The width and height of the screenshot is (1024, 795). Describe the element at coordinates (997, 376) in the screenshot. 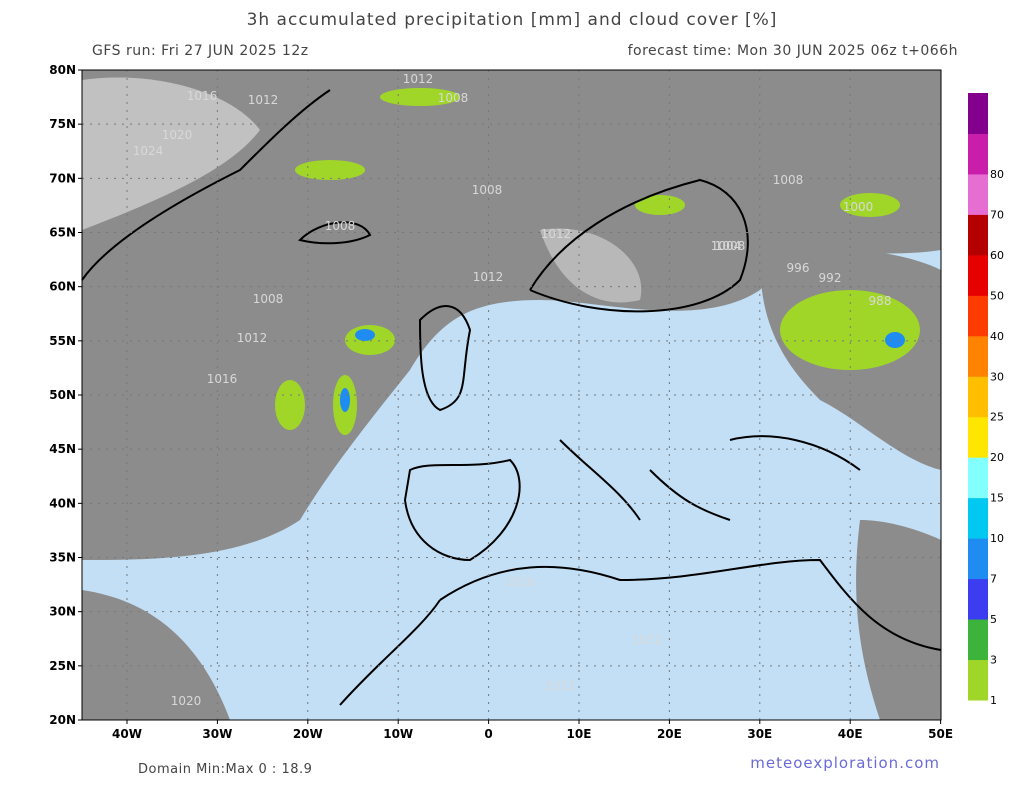

I see `colorbar-label: 30` at that location.